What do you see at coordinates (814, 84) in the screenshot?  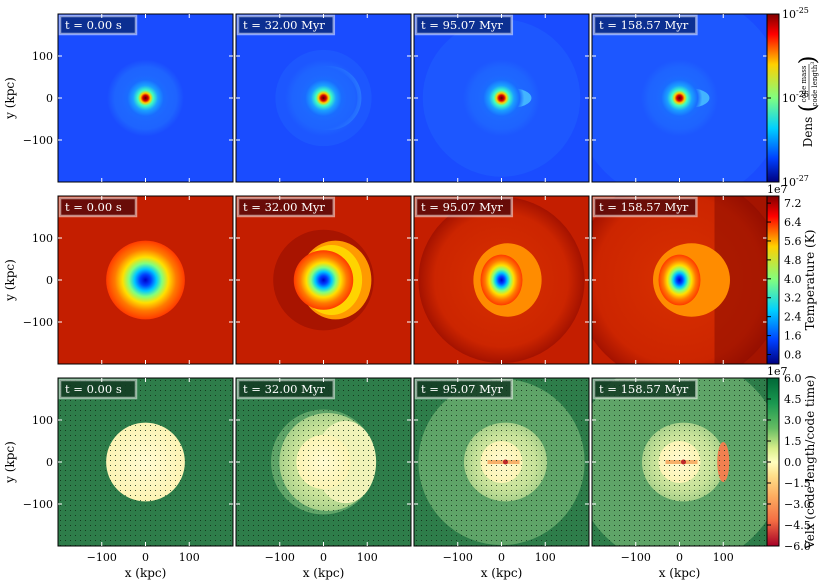 I see `colorbar-unit-den: code length3` at bounding box center [814, 84].